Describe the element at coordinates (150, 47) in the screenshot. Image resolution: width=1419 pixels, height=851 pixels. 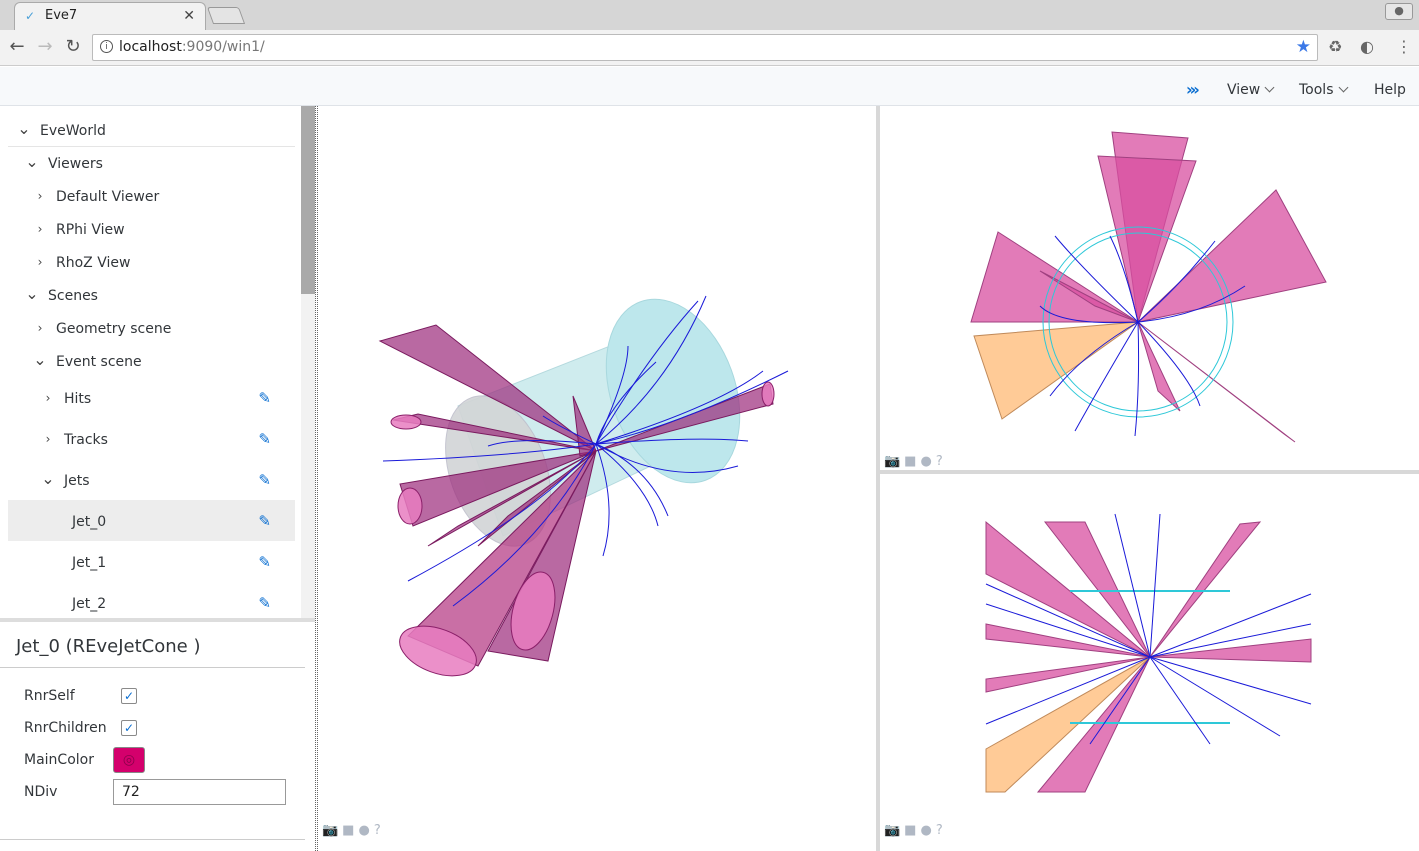
I see `url-host: localhost` at that location.